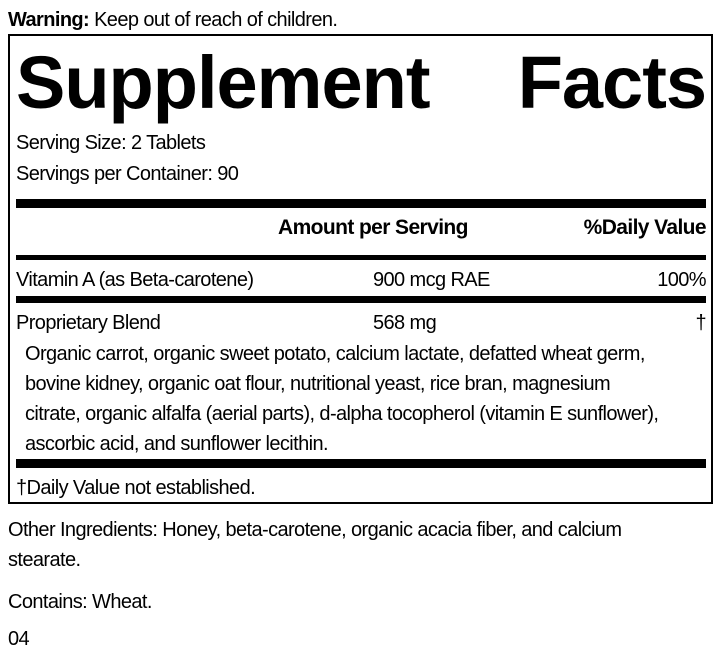 Image resolution: width=720 pixels, height=660 pixels. Describe the element at coordinates (645, 227) in the screenshot. I see `header-daily-value: %Daily Value` at that location.